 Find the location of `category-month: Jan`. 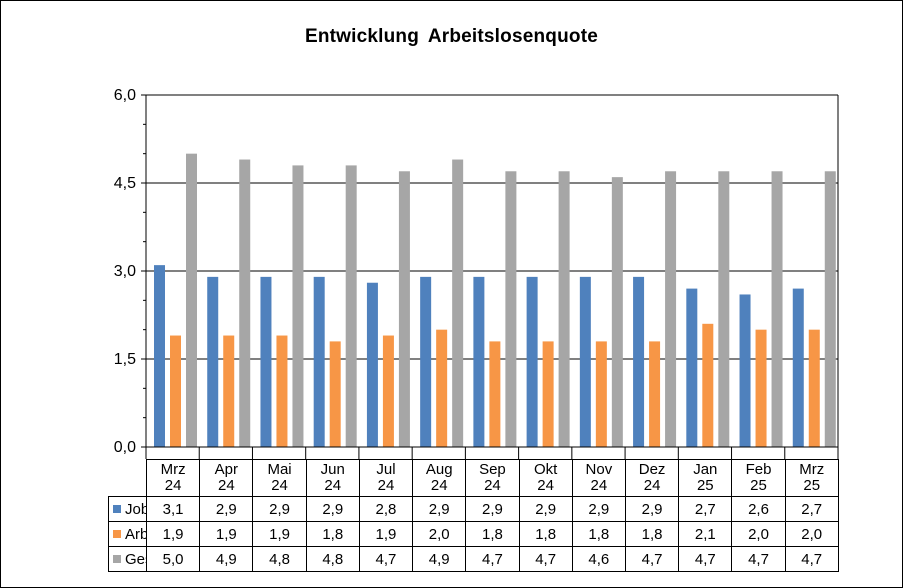

category-month: Jan is located at coordinates (705, 469).